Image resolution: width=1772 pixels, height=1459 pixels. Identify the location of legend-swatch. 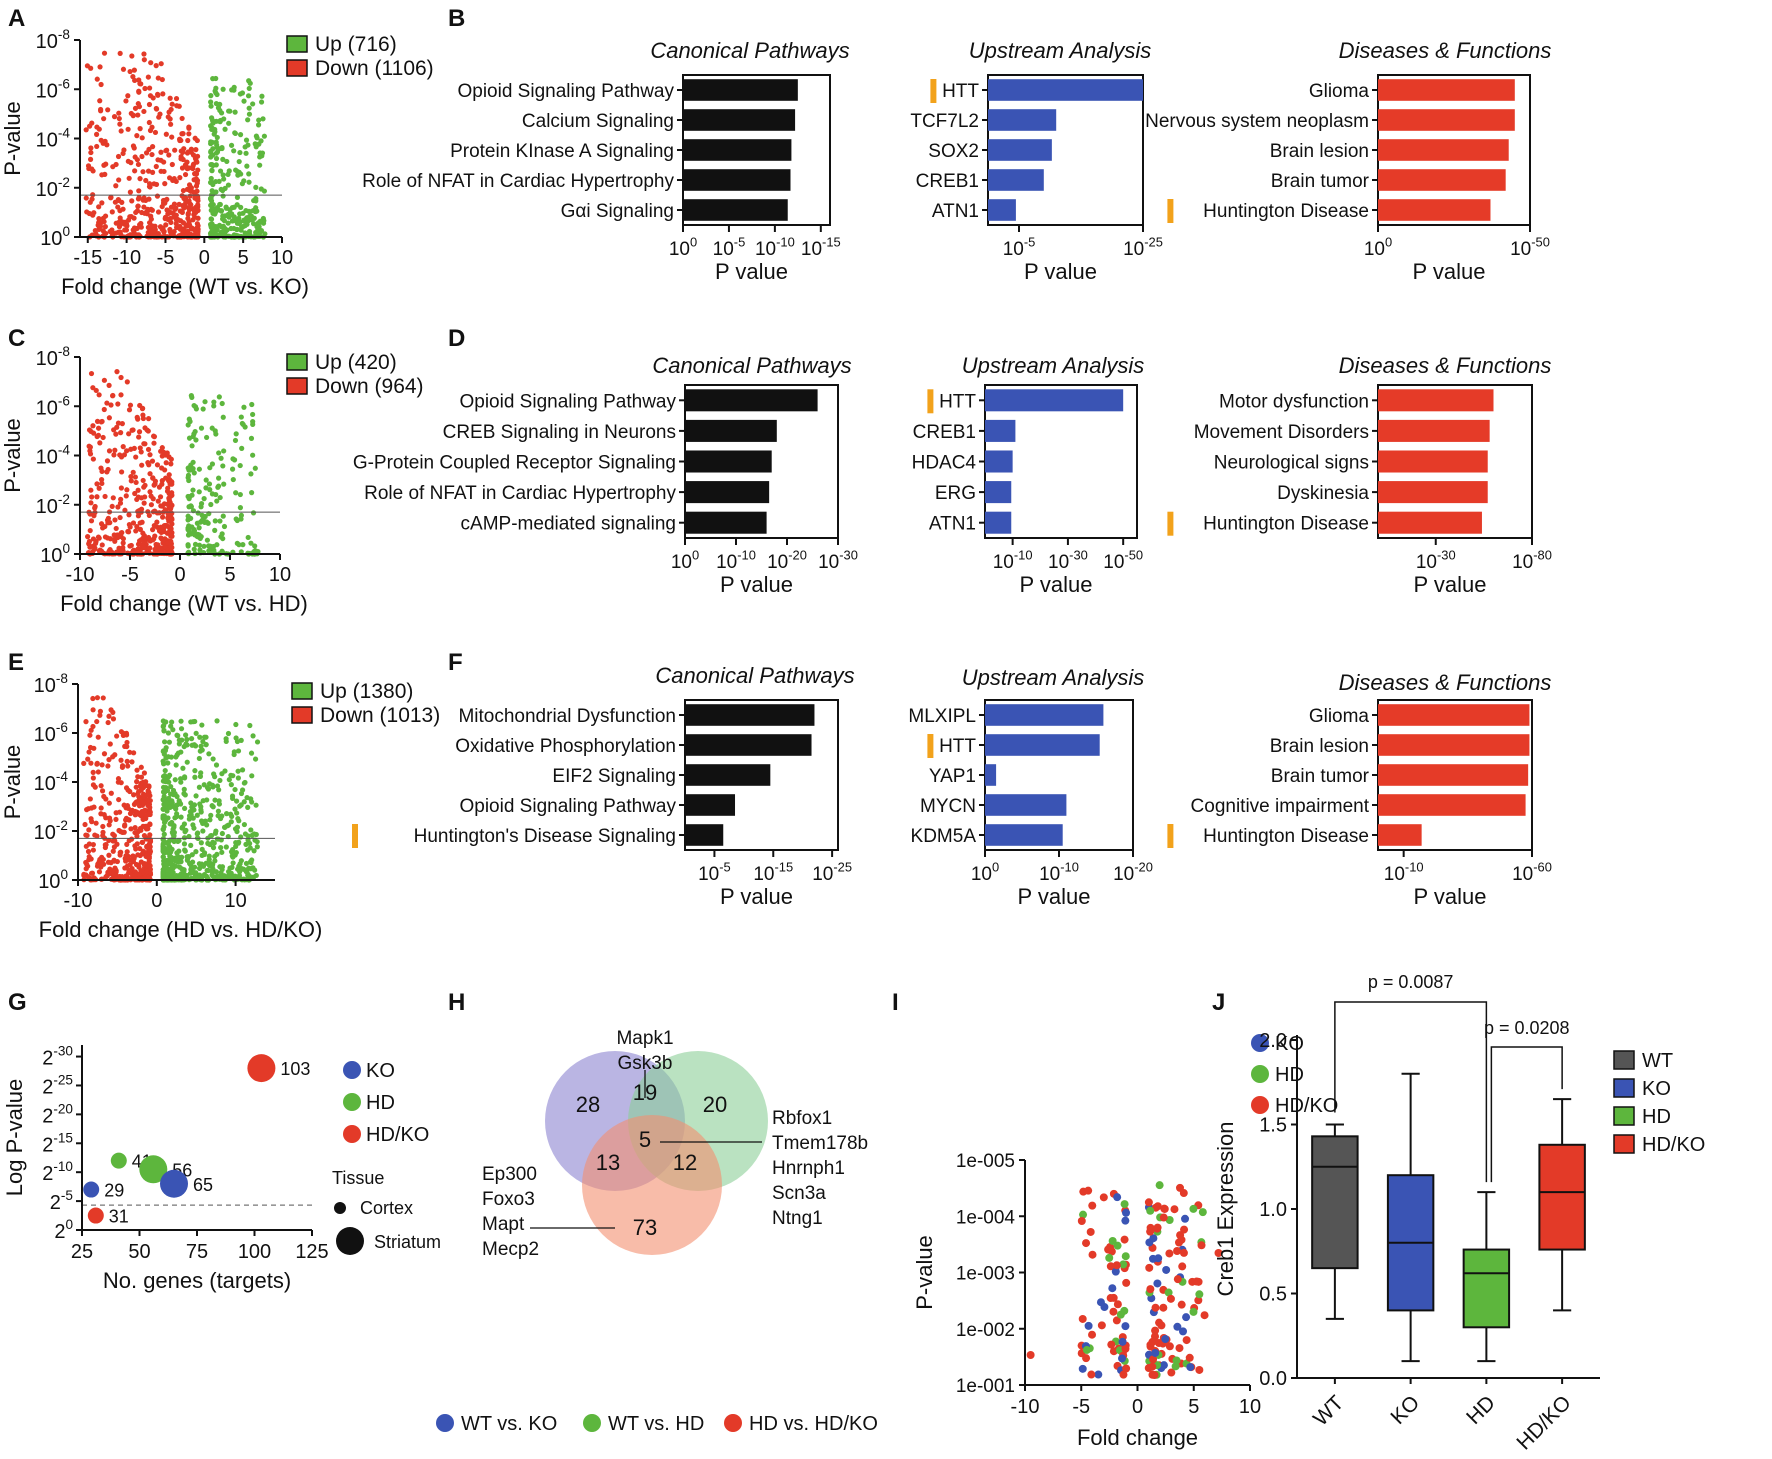
(1624, 1116).